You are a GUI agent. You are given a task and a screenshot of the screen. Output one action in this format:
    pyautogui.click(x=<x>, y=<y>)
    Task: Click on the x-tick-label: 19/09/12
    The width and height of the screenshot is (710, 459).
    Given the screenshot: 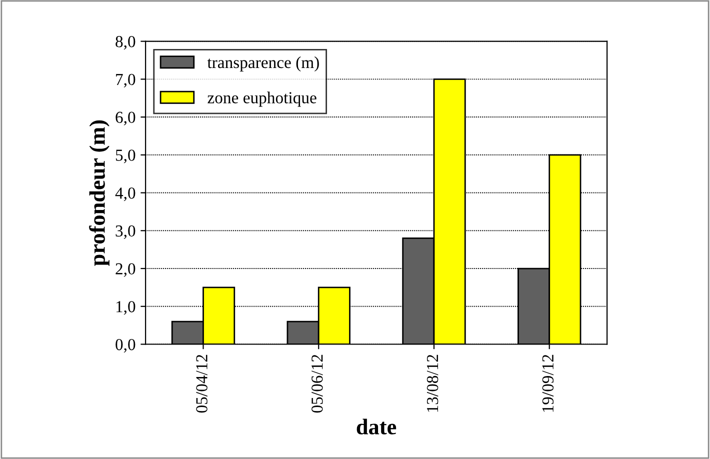 What is the action you would take?
    pyautogui.click(x=548, y=383)
    